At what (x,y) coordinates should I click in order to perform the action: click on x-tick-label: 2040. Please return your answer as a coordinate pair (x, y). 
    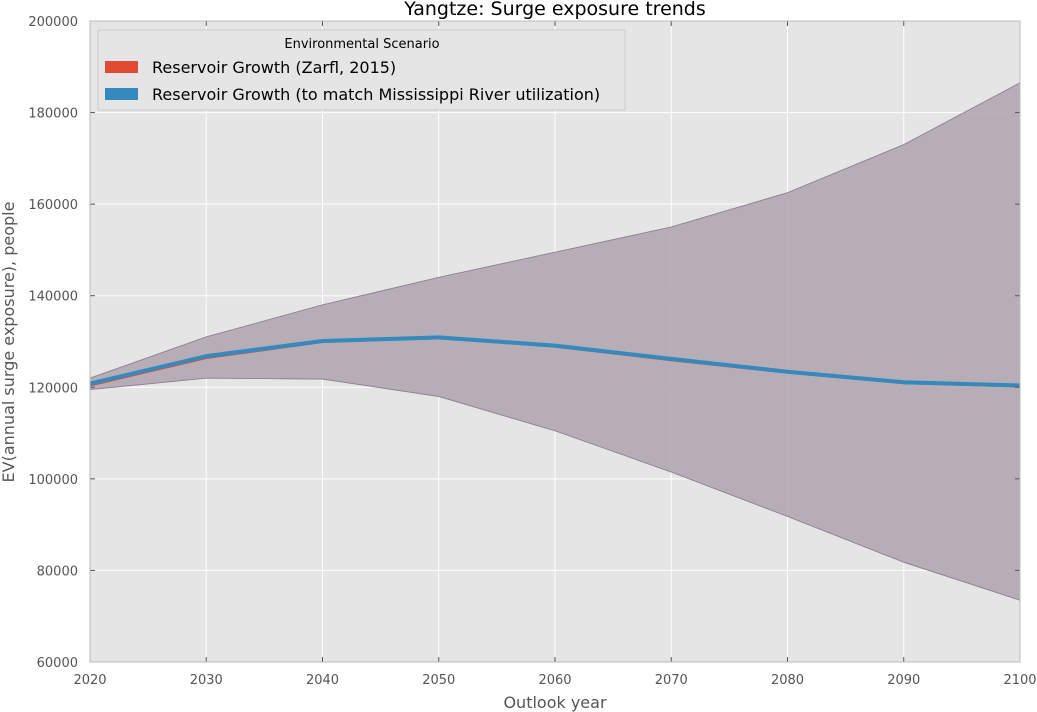
    Looking at the image, I should click on (322, 680).